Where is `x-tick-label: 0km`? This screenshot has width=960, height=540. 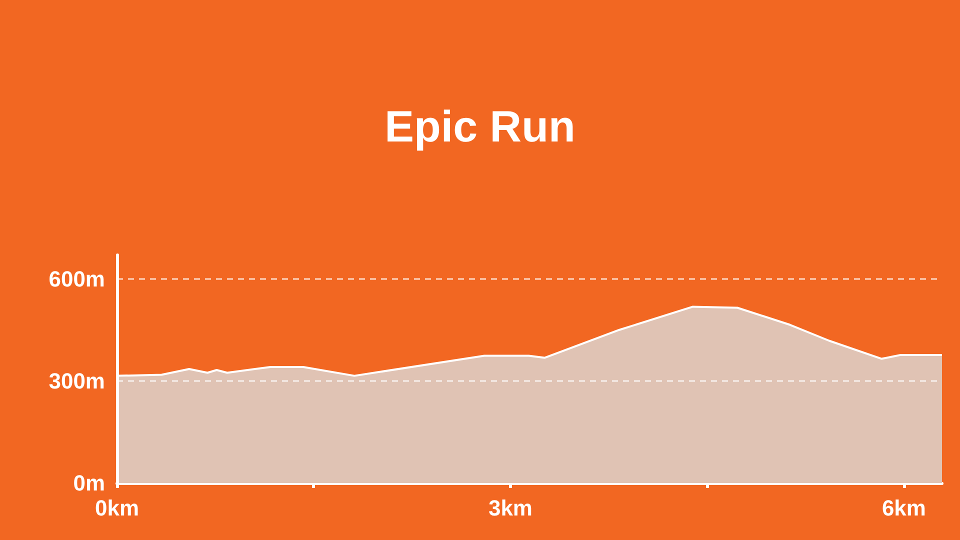 x-tick-label: 0km is located at coordinates (117, 508).